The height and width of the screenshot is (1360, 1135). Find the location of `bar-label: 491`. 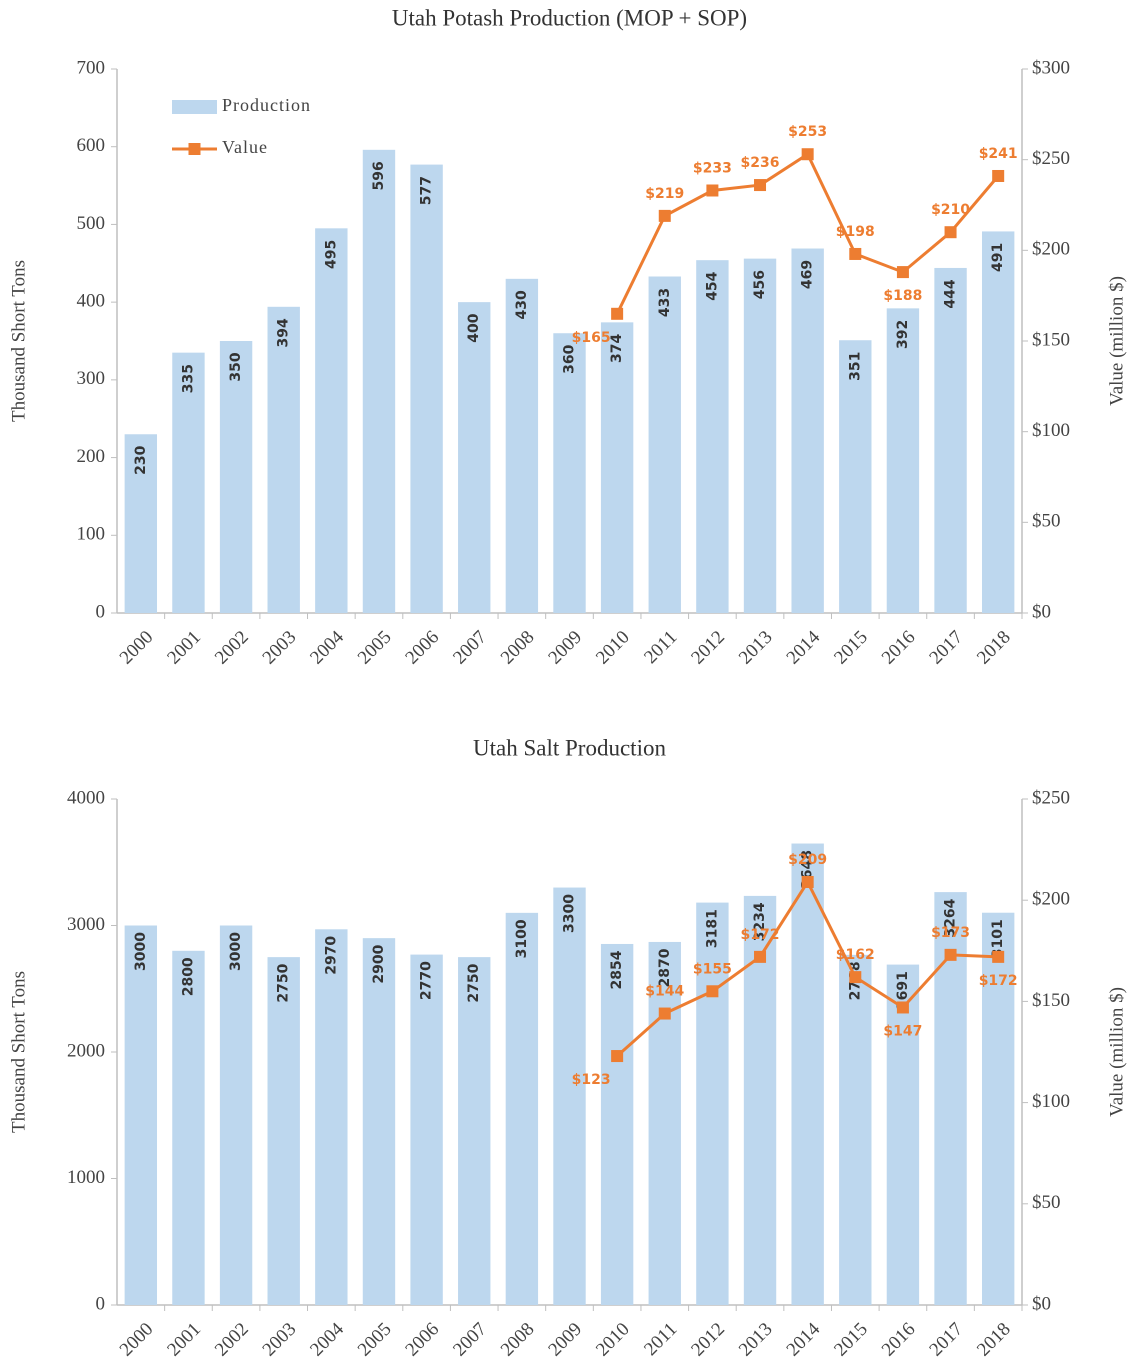

bar-label: 491 is located at coordinates (998, 257).